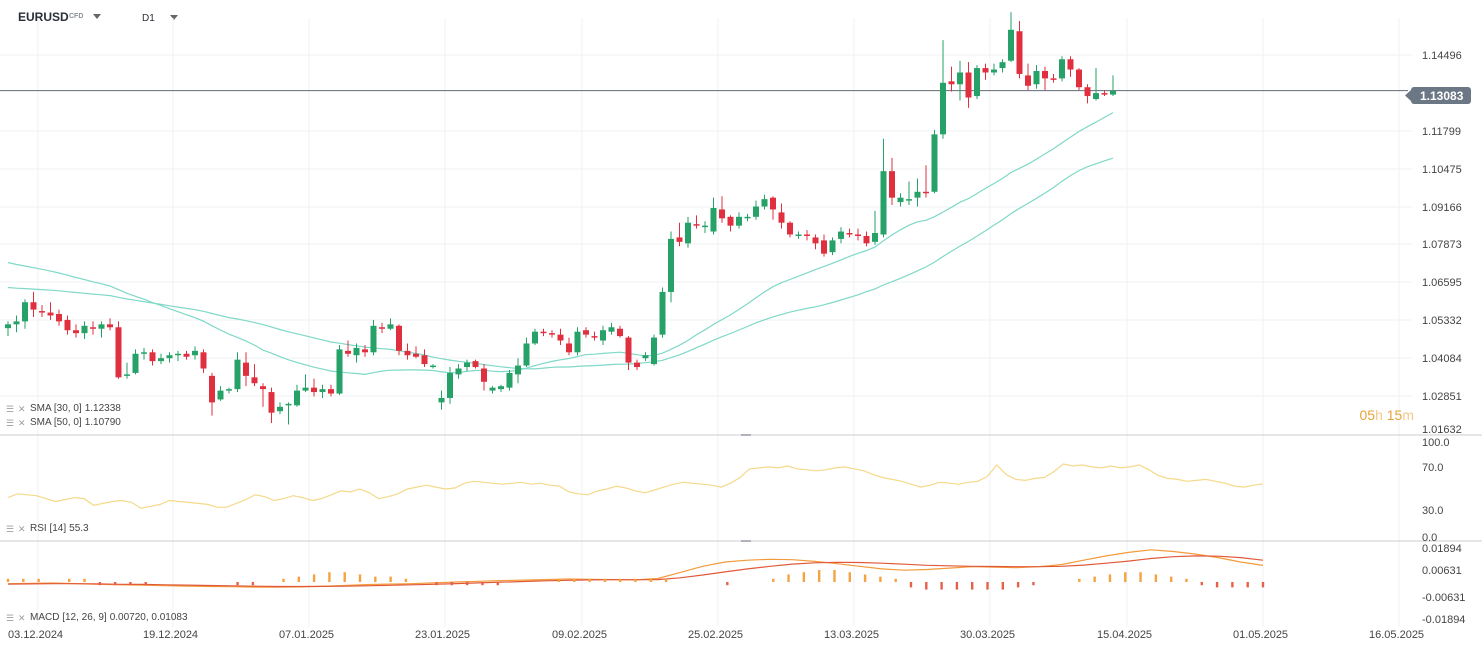  I want to click on instrument-type-badge: CFD, so click(76, 16).